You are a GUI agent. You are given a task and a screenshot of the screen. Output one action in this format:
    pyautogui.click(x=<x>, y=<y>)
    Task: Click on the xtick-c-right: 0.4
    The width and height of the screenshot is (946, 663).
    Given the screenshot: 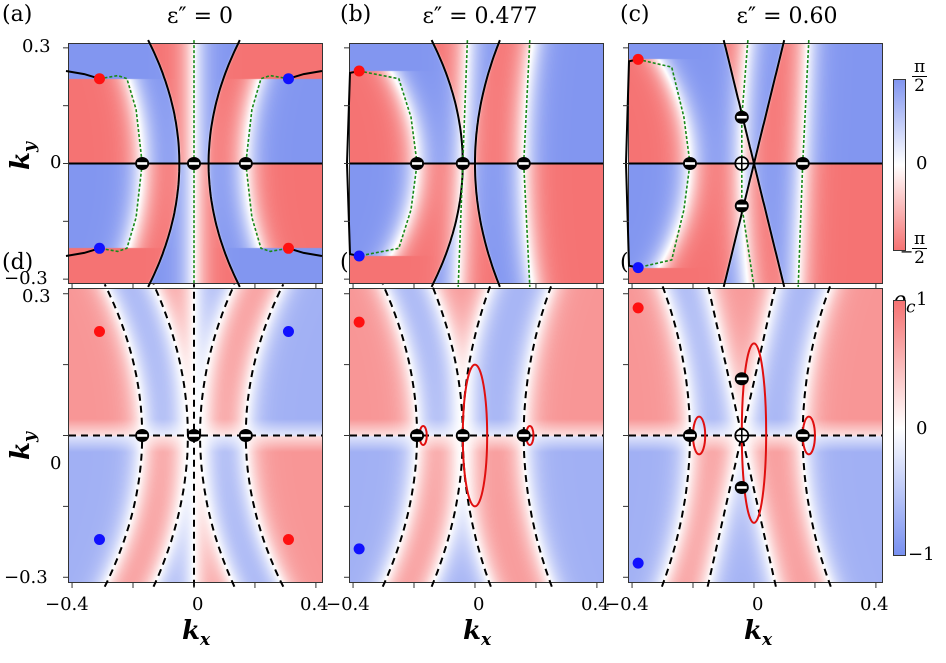 What is the action you would take?
    pyautogui.click(x=874, y=604)
    